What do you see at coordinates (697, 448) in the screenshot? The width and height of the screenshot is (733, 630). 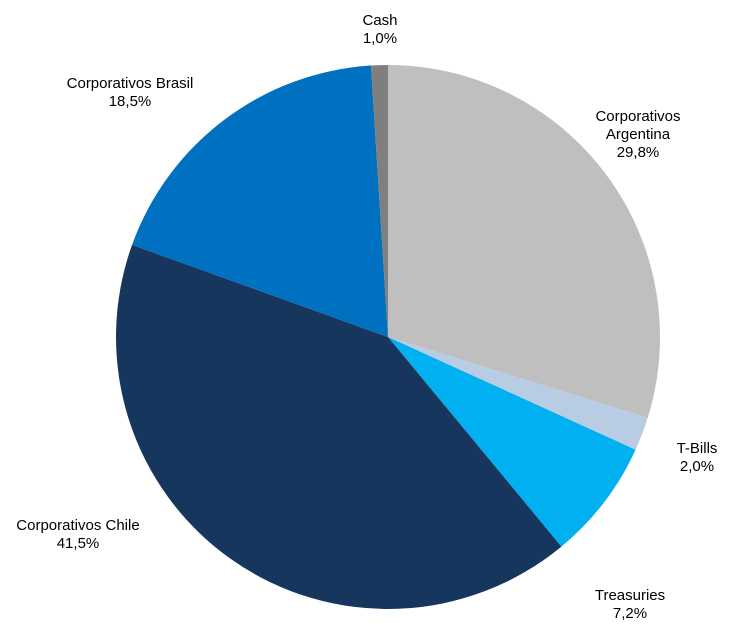 I see `slice-name: T-Bills` at bounding box center [697, 448].